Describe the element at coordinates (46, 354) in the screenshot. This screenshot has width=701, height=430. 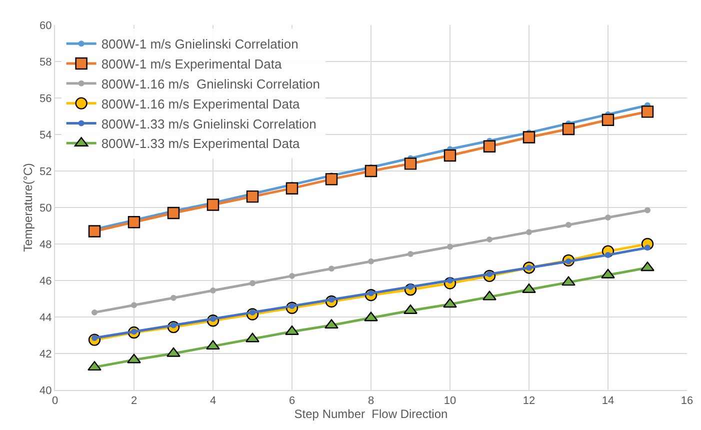
I see `y-tick-label: 42` at that location.